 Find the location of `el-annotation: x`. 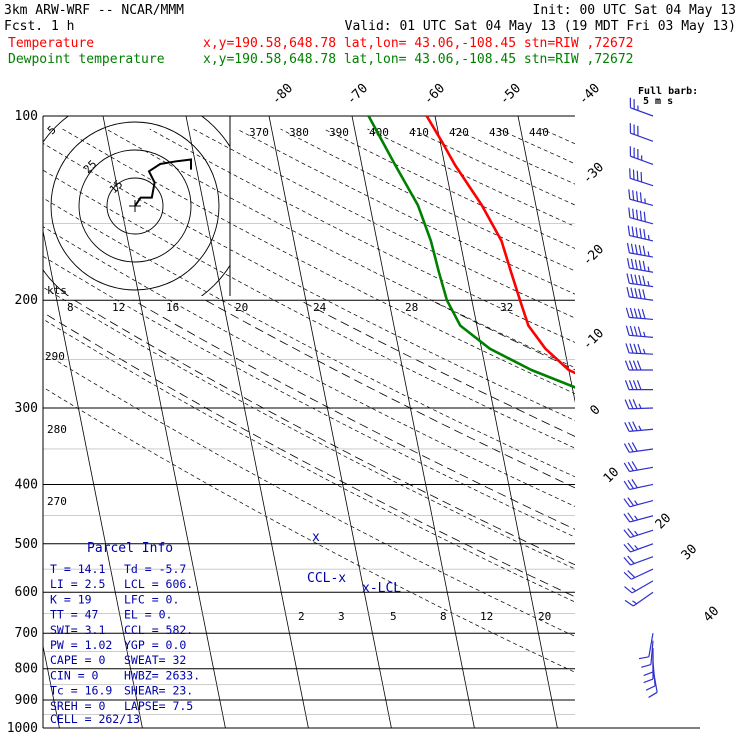

el-annotation: x is located at coordinates (316, 537).